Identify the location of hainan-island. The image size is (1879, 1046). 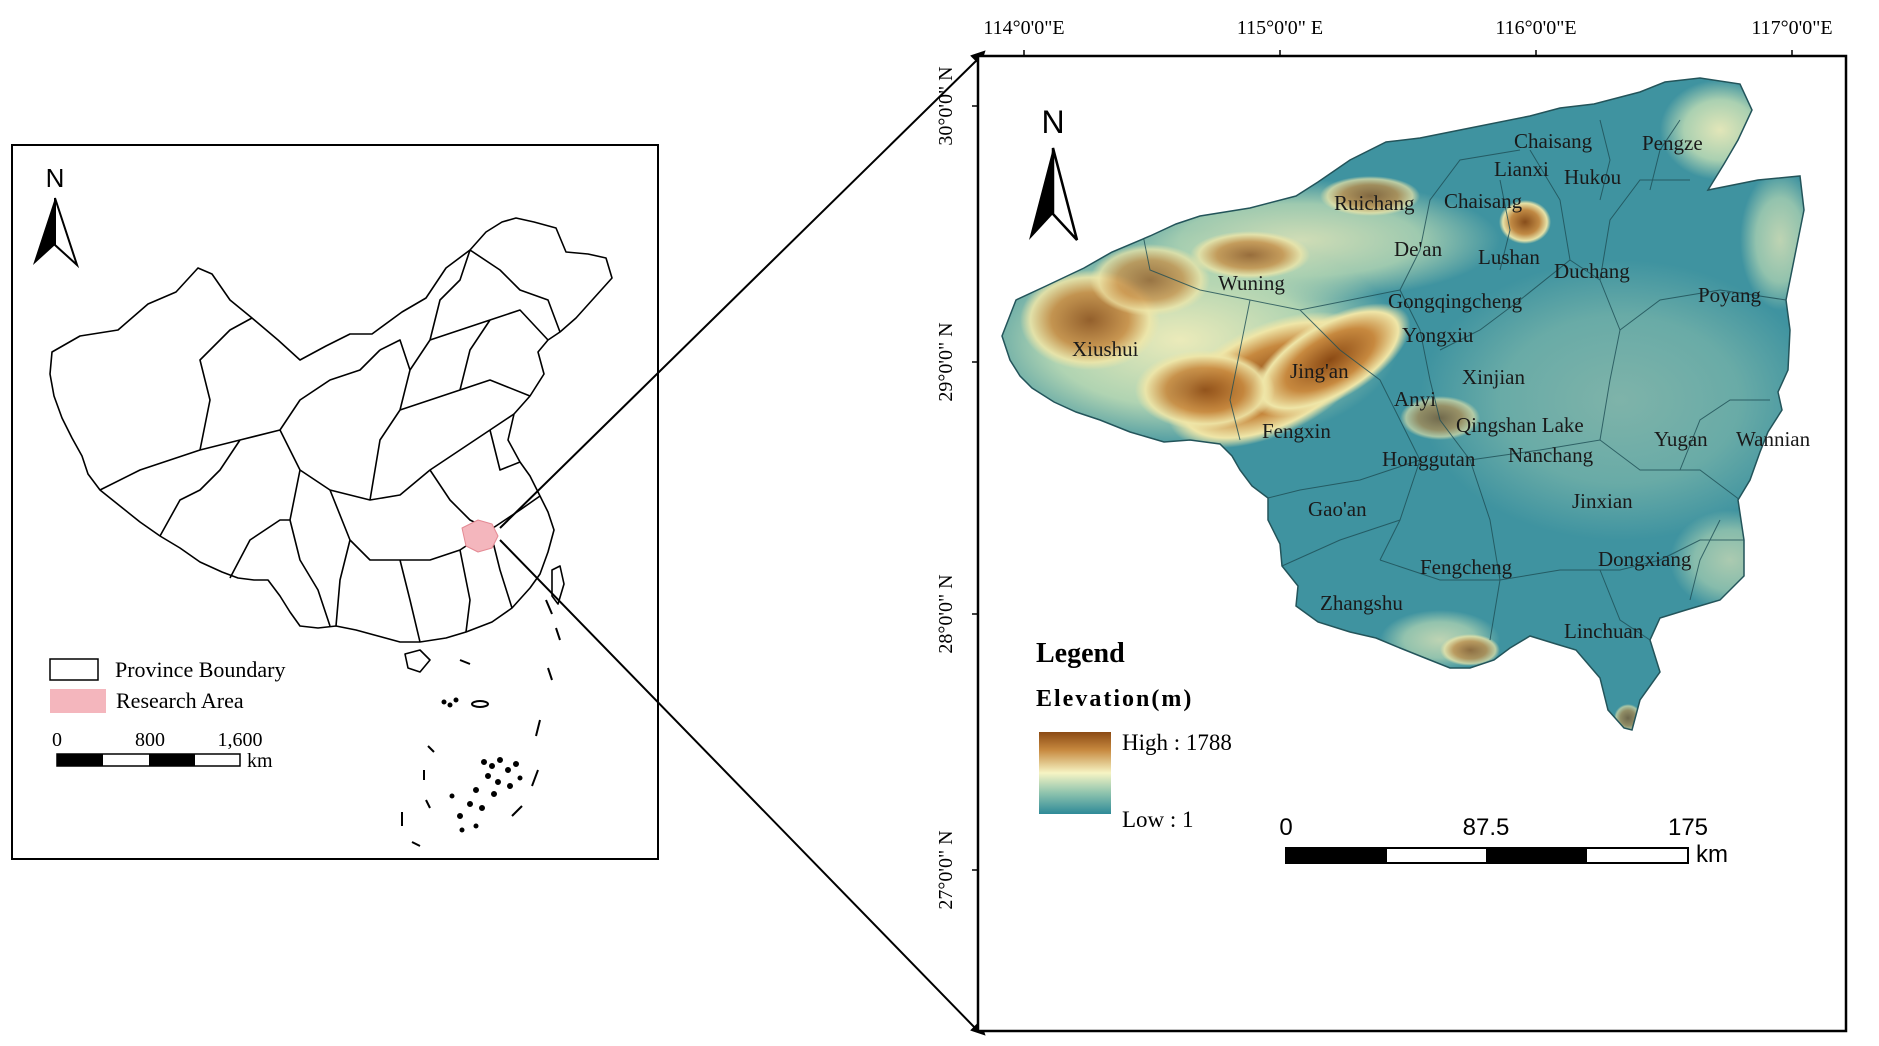
(417, 661).